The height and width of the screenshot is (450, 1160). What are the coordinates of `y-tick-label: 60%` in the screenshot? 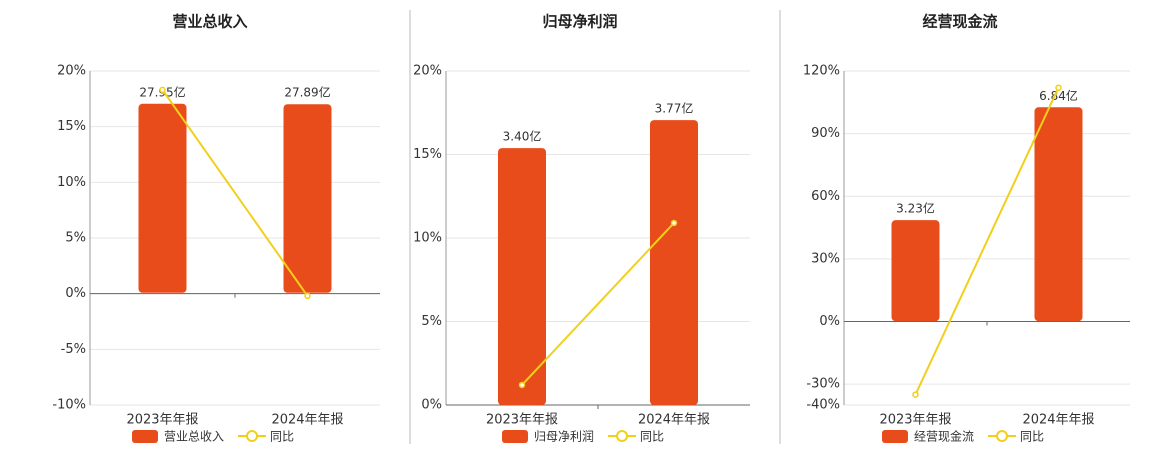 It's located at (825, 196).